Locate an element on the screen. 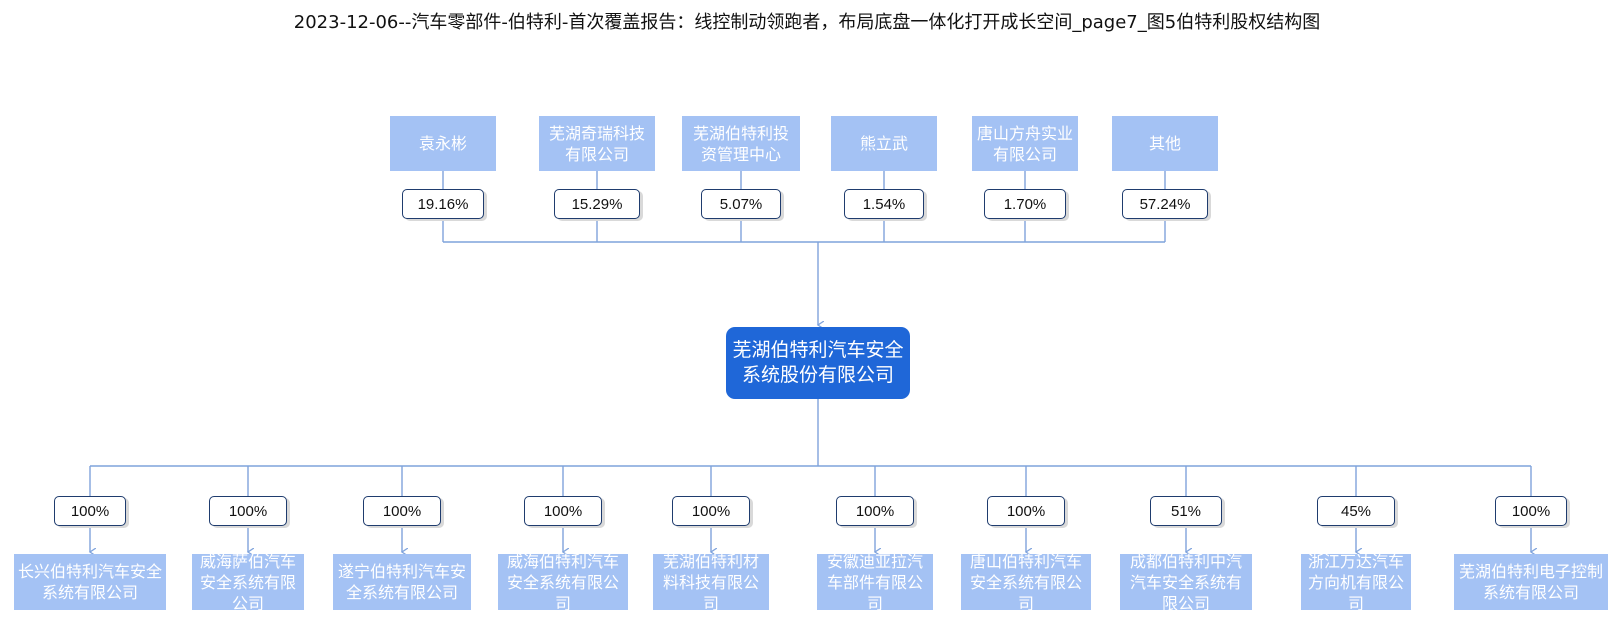 The width and height of the screenshot is (1614, 625). subsidiary-box: 长兴伯特利汽车安全系统有限公司 is located at coordinates (90, 582).